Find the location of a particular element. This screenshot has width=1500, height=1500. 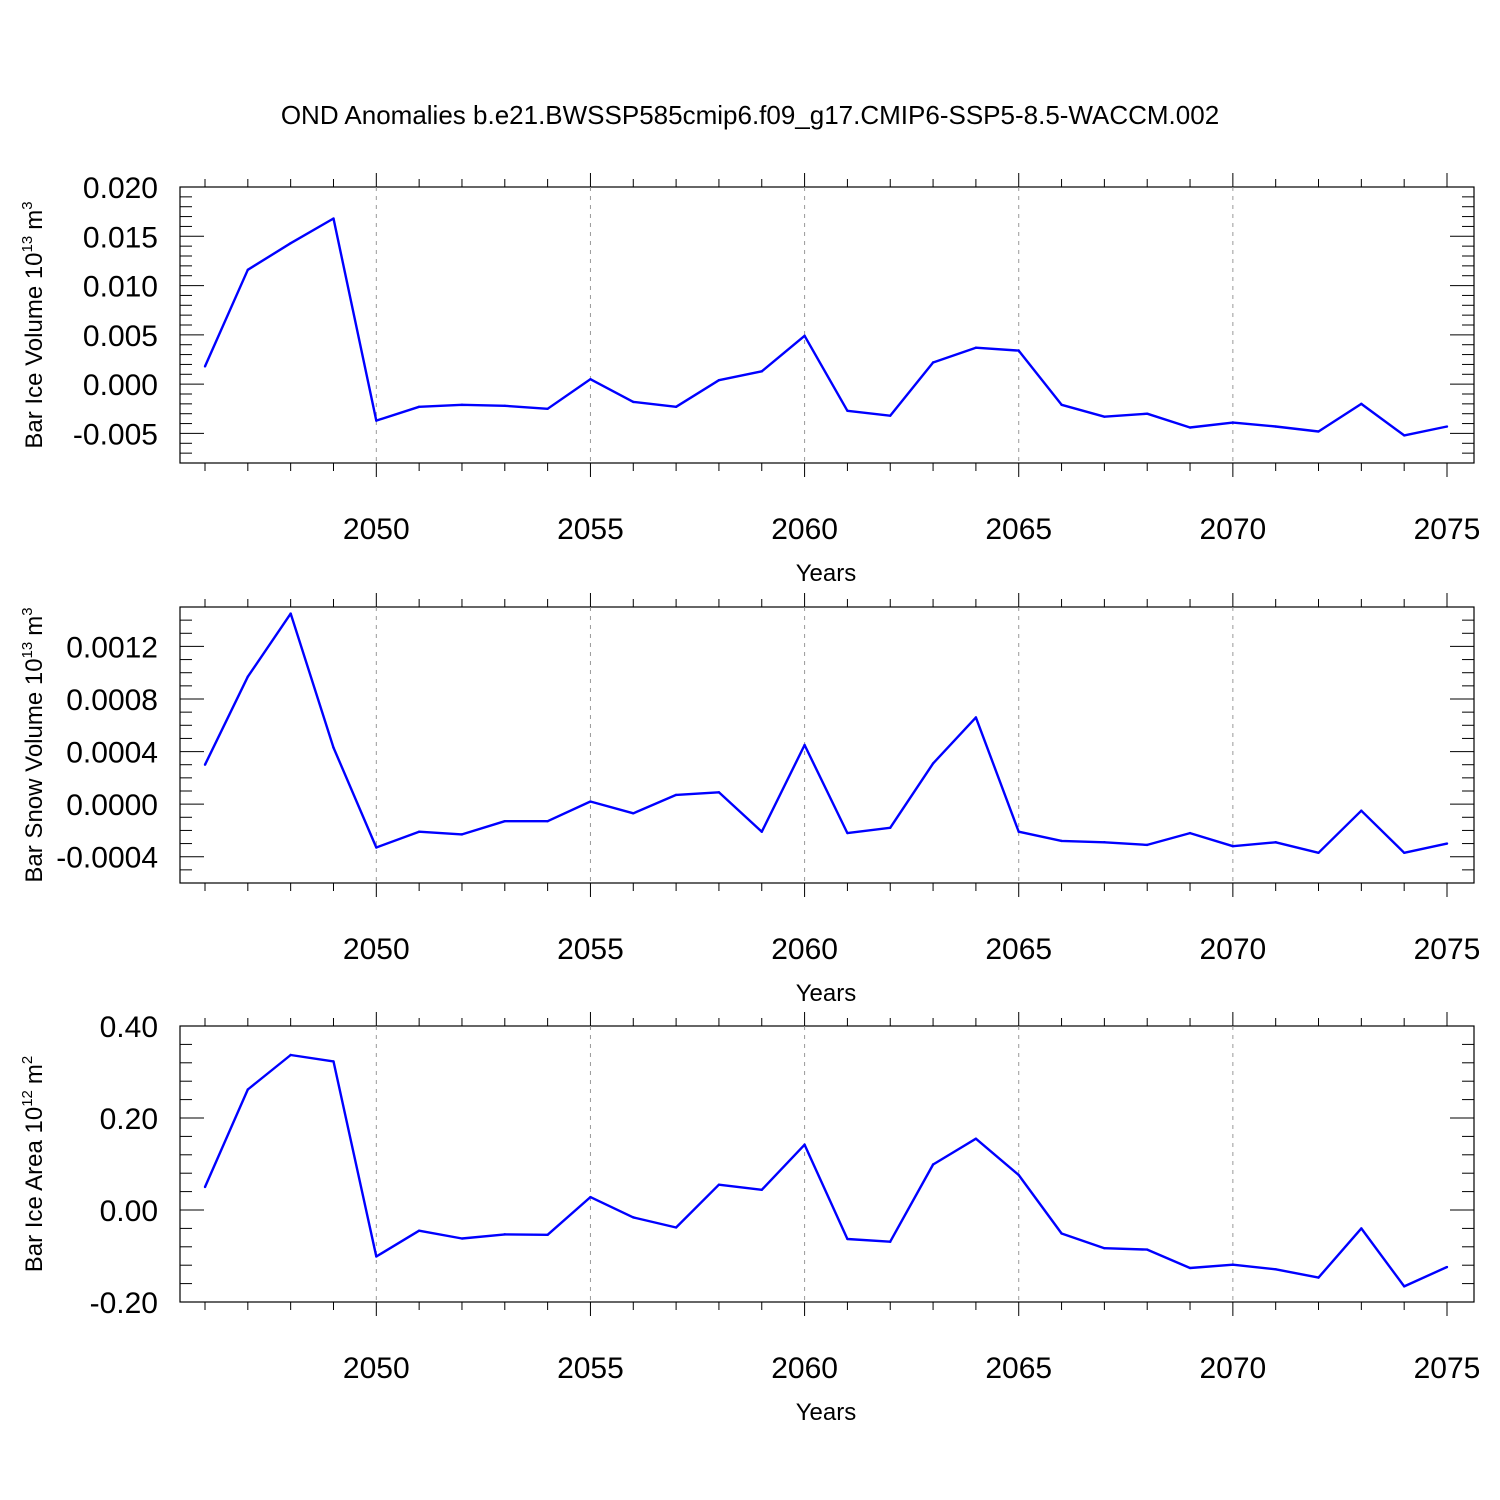

y-axis-title: Bar Ice Volume 1013 m3 is located at coordinates (33, 324).